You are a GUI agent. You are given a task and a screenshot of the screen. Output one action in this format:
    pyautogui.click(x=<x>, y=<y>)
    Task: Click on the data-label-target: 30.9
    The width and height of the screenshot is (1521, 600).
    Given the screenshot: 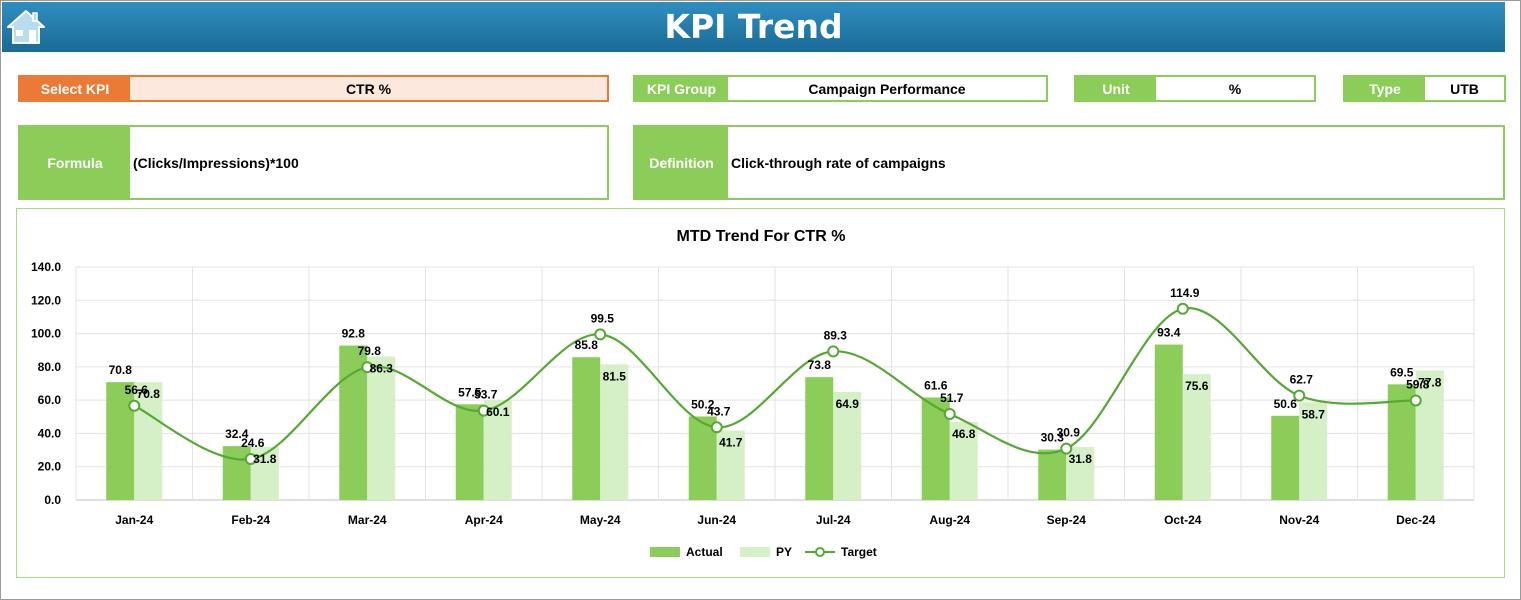 What is the action you would take?
    pyautogui.click(x=1069, y=433)
    